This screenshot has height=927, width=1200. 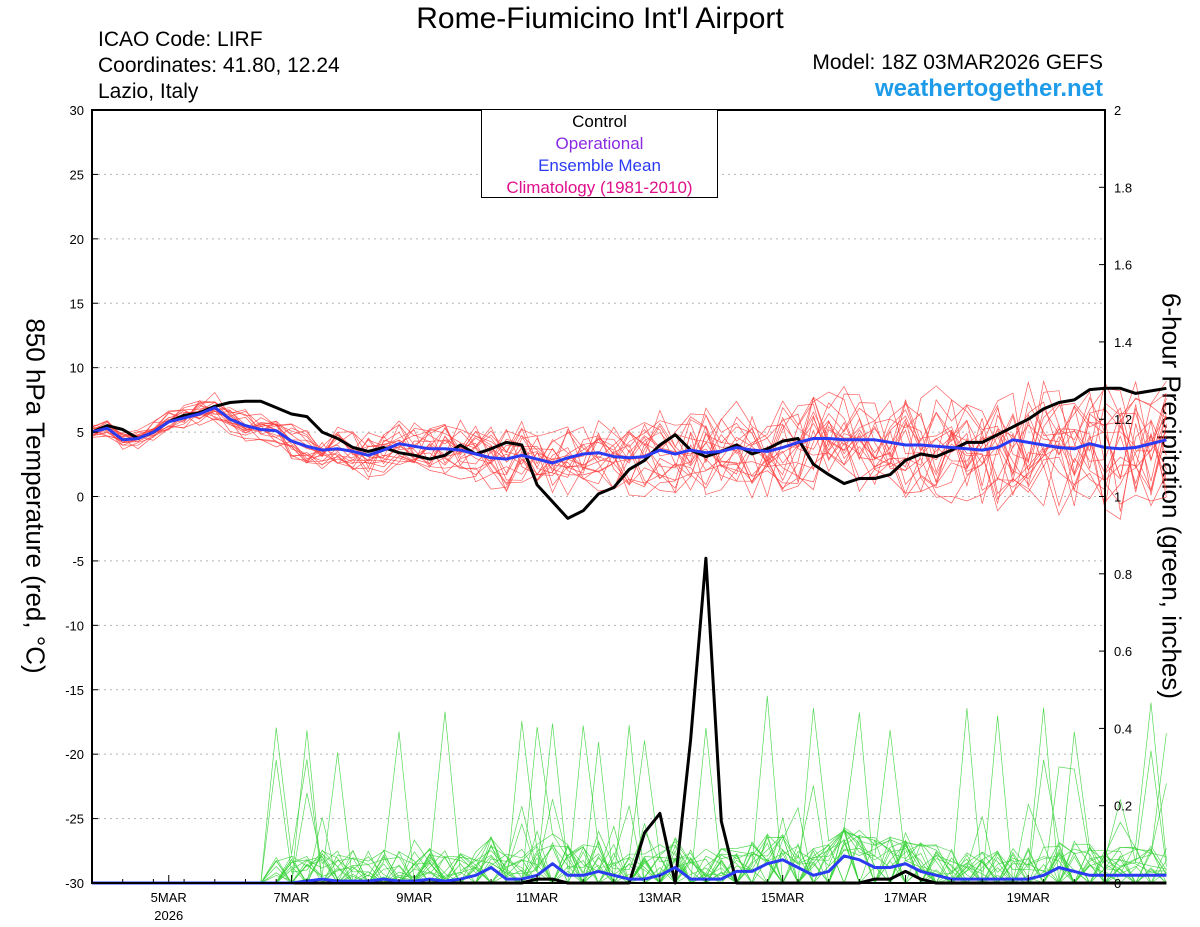 I want to click on y-tick-label: 15, so click(x=77, y=303).